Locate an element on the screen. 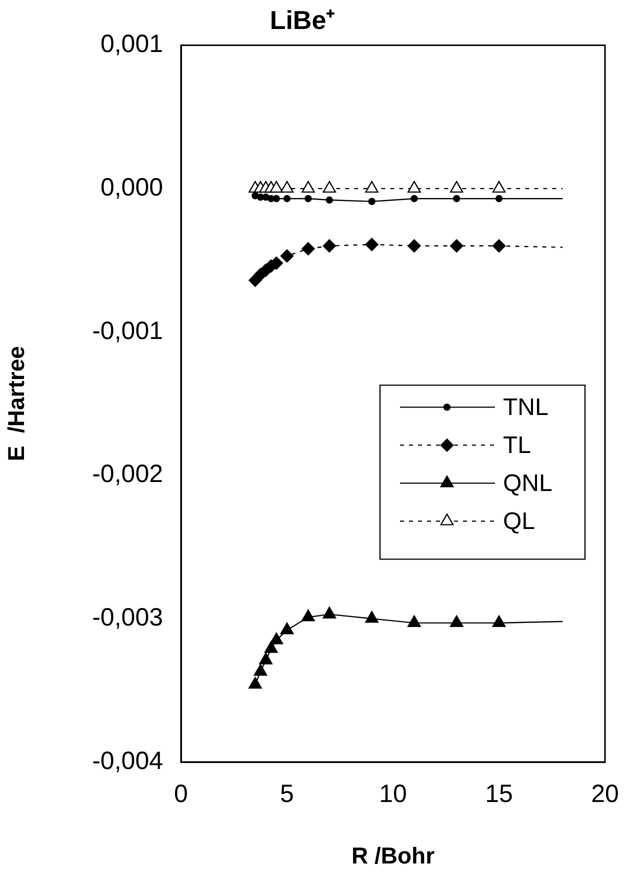 This screenshot has width=635, height=875. y-tick-label: -0,002 is located at coordinates (127, 474).